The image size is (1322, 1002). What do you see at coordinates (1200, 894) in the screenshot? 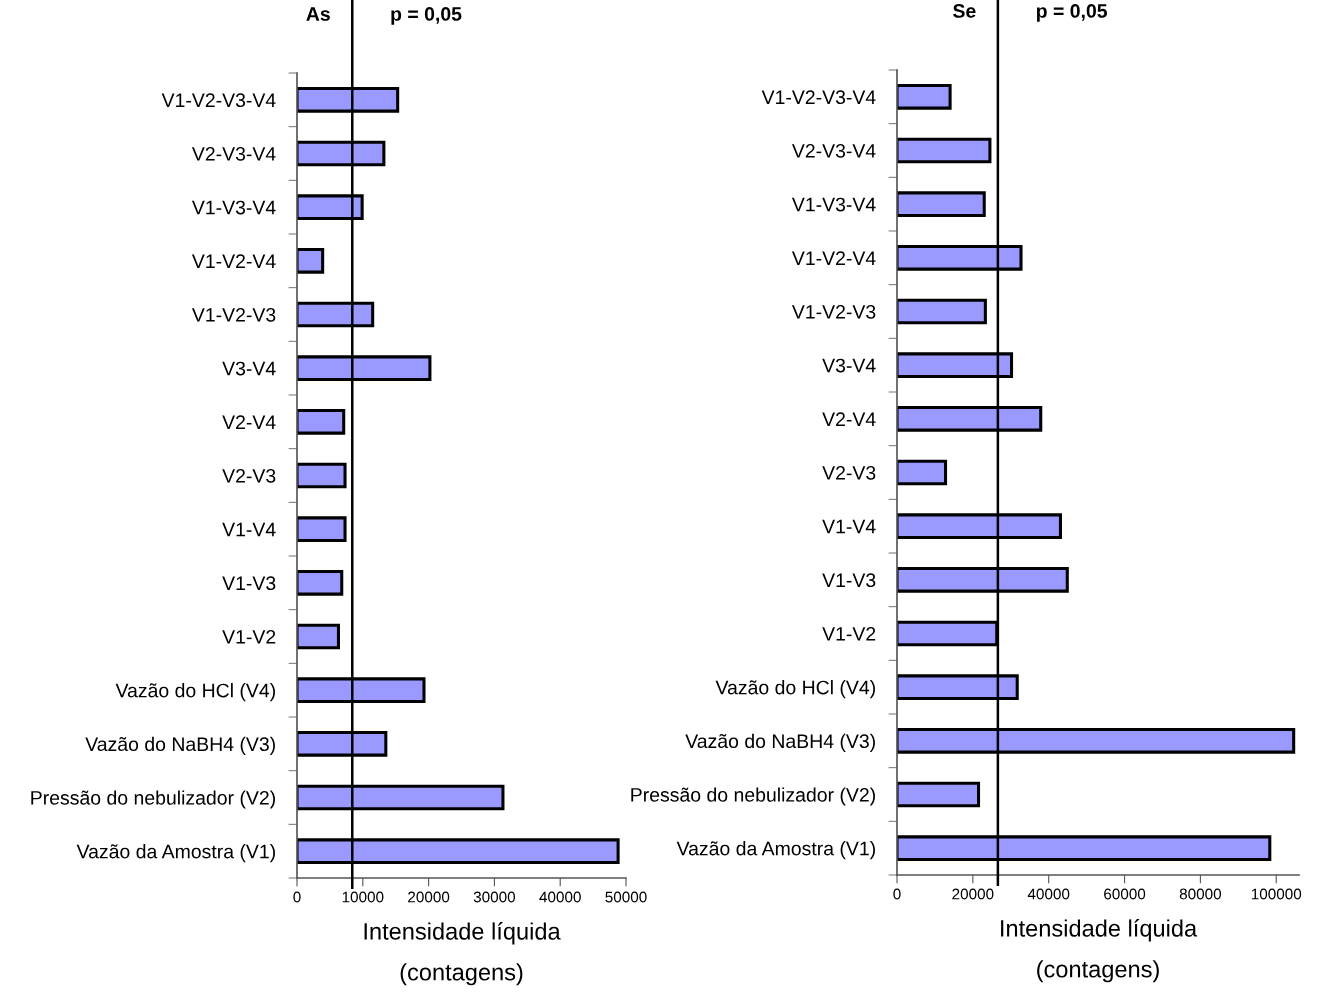
I see `x-tick-label: 80000` at bounding box center [1200, 894].